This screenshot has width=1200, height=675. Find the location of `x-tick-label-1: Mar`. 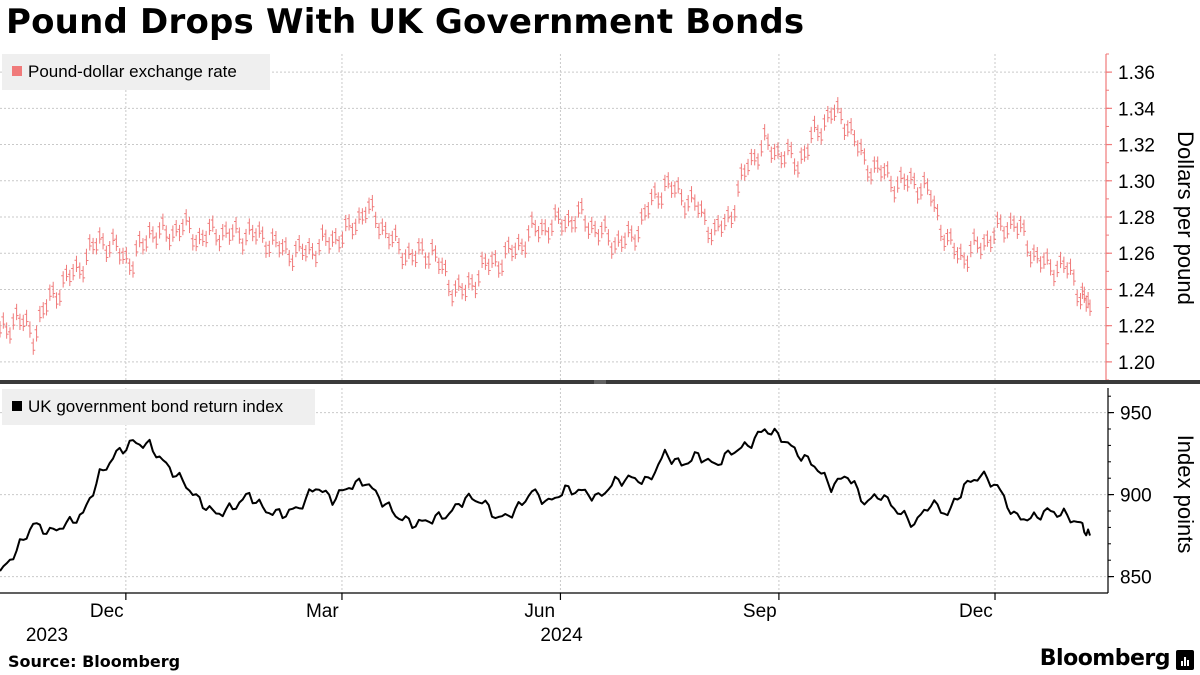

x-tick-label-1: Mar is located at coordinates (322, 611).